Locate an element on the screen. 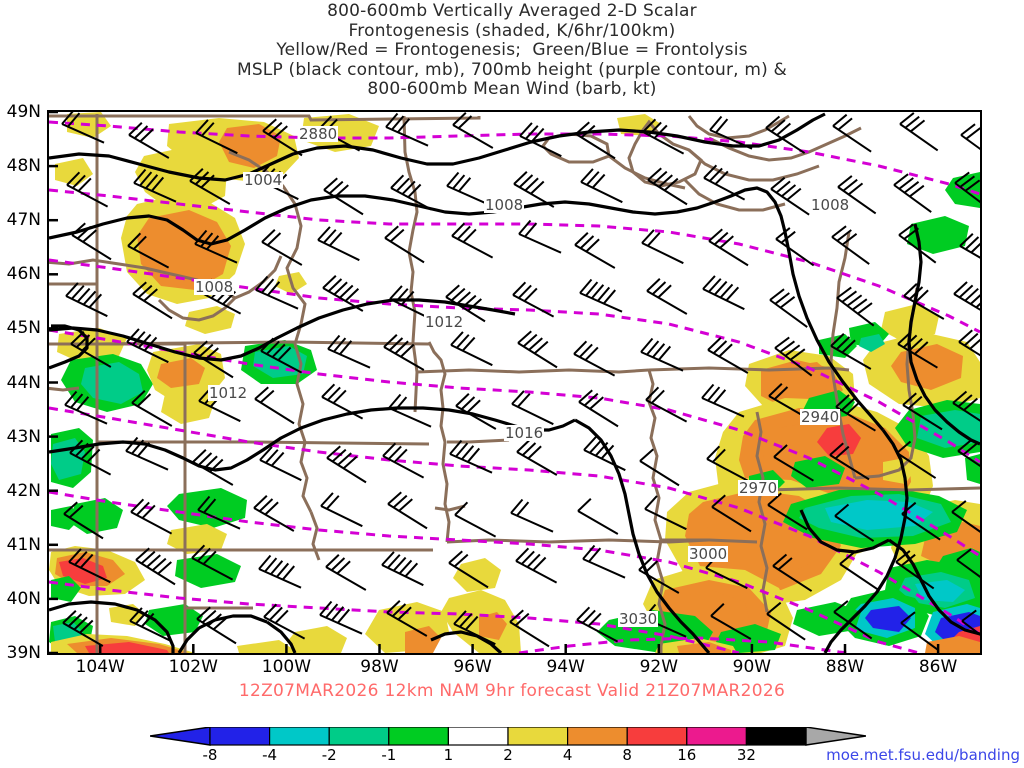 The image size is (1024, 768). y-axis-tick-label: 44N is located at coordinates (23, 382).